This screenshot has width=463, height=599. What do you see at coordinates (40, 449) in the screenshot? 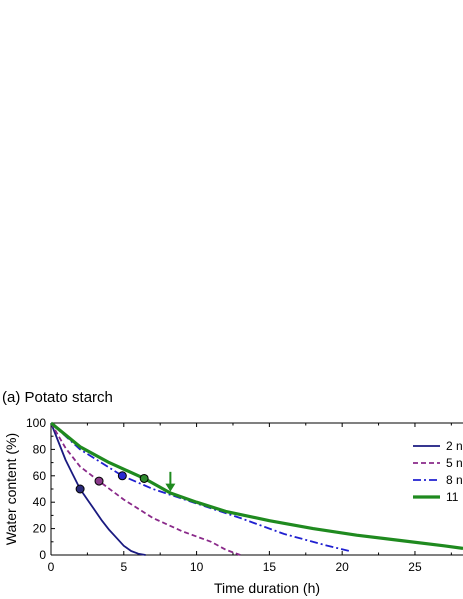
I see `y-tick-label: 80` at bounding box center [40, 449].